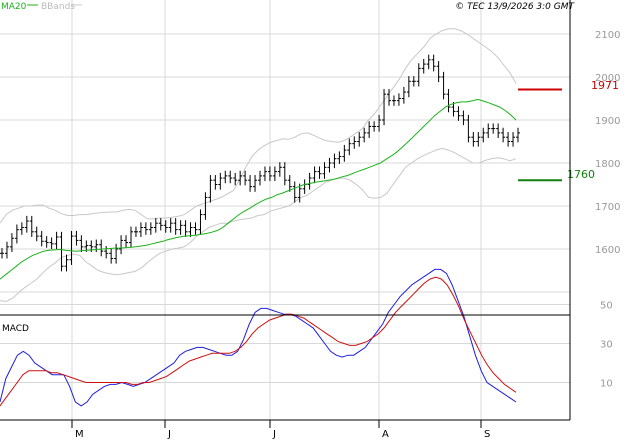 This screenshot has width=627, height=440. Describe the element at coordinates (385, 434) in the screenshot. I see `time-tick-label: A` at that location.